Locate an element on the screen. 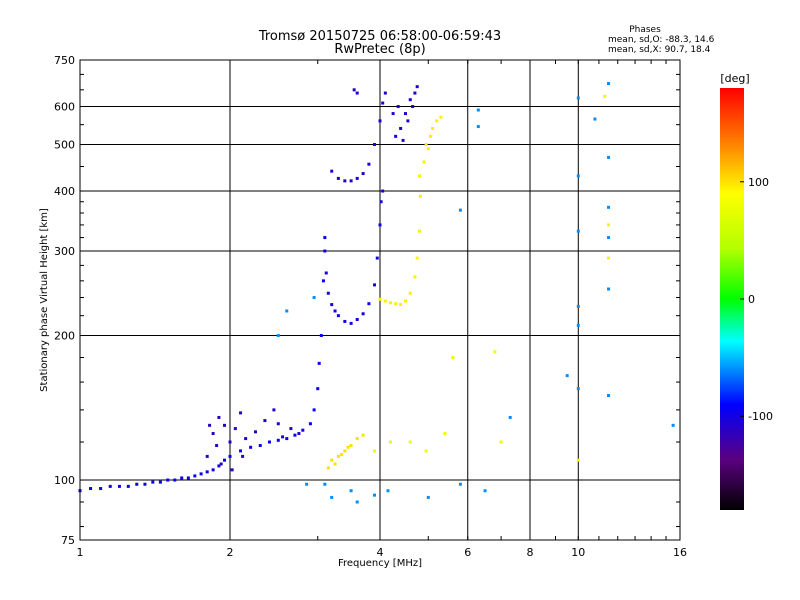  y-tick-label: 600 is located at coordinates (64, 107).